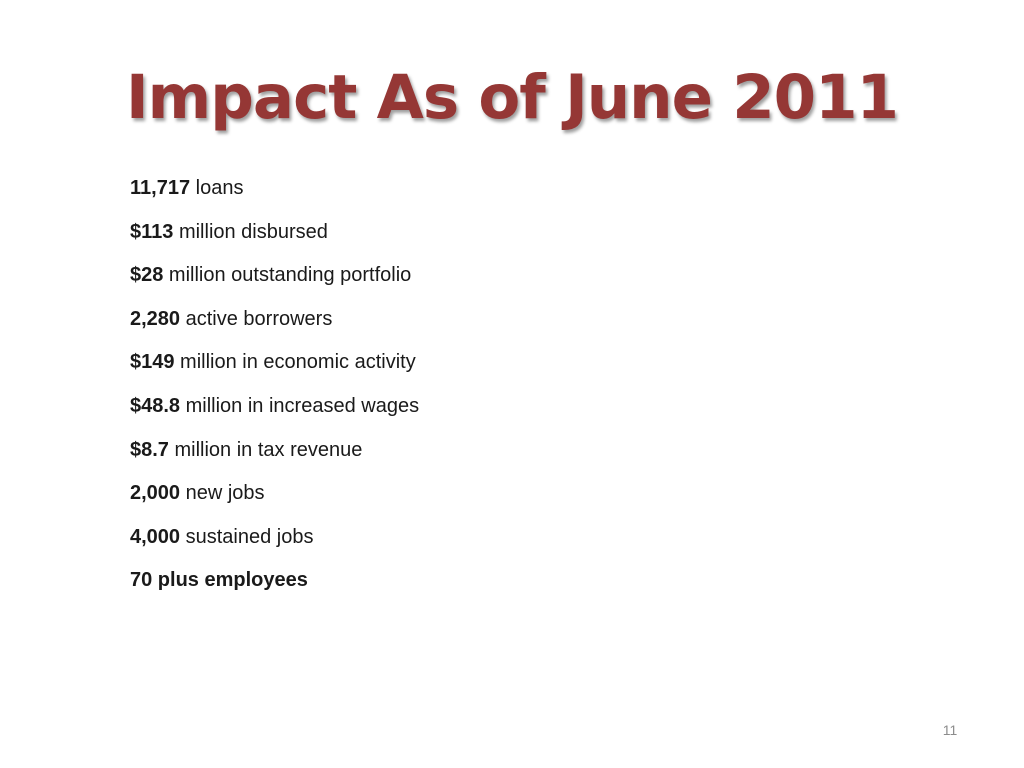 This screenshot has width=1024, height=768. Describe the element at coordinates (152, 362) in the screenshot. I see `stat-value: $149` at that location.